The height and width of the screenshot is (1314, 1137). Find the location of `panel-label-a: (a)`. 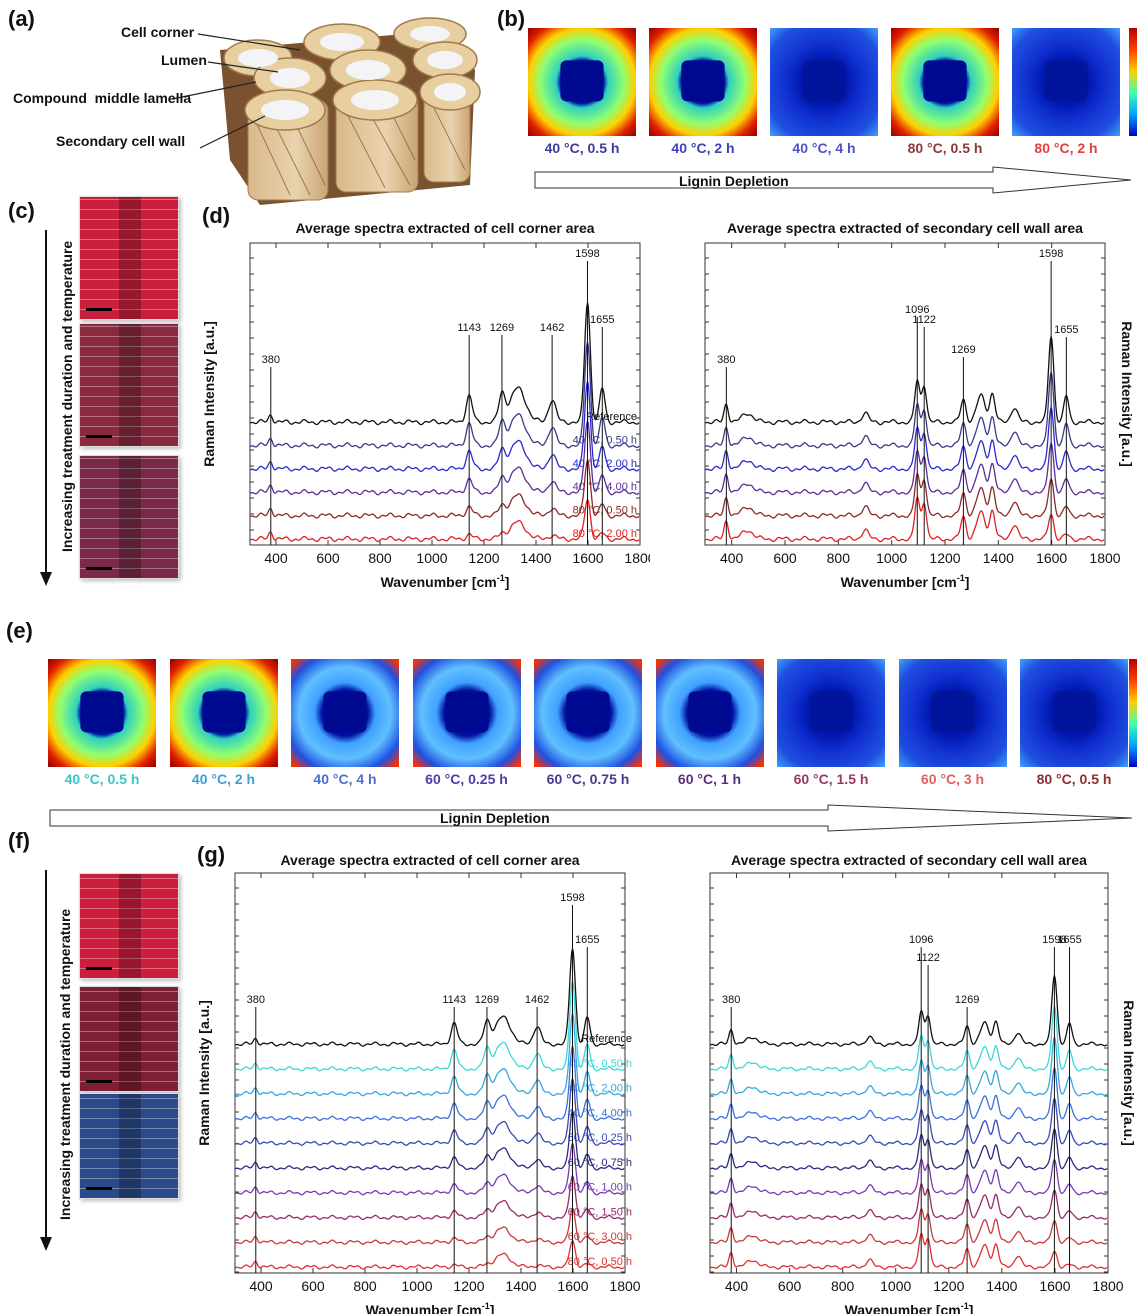

panel-label-a: (a) is located at coordinates (21, 18).